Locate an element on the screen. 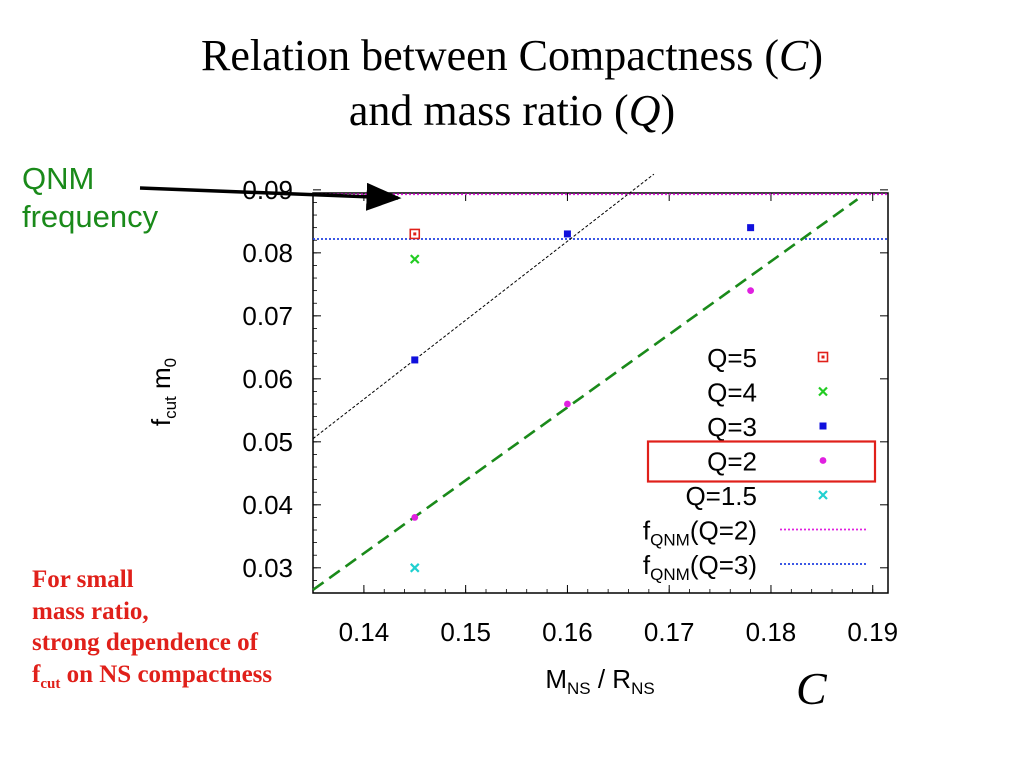 The height and width of the screenshot is (768, 1024). y-tick-label: 0.06 is located at coordinates (267, 379).